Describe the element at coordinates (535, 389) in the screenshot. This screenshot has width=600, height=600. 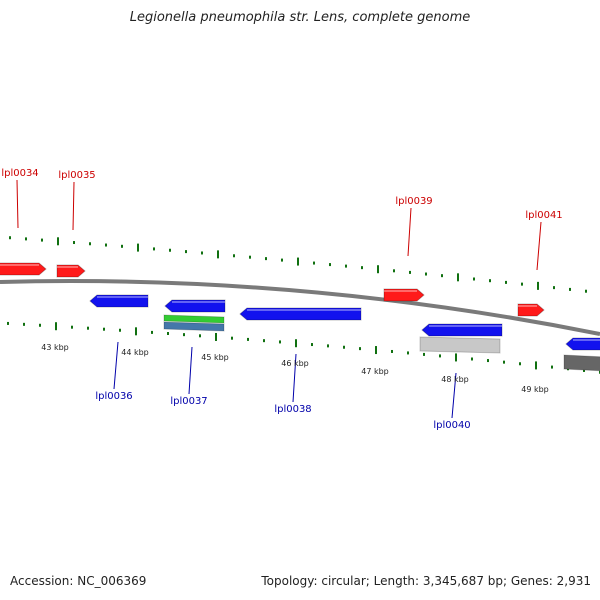
I see `scale-label: 49 kbp` at that location.